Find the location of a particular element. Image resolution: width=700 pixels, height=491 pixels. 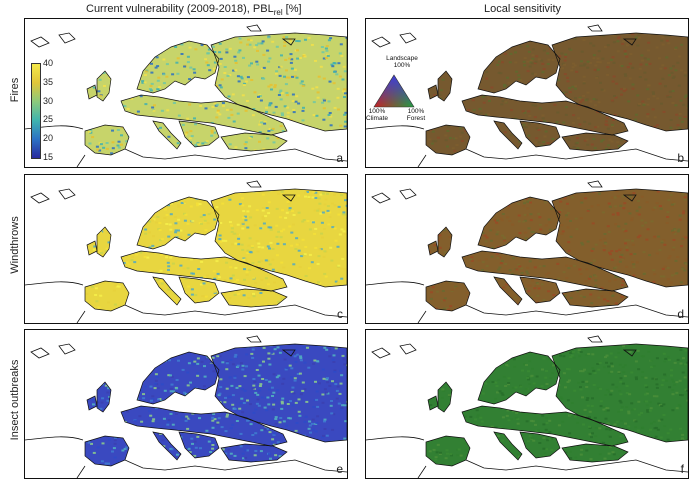

panel-letter: c is located at coordinates (340, 314).